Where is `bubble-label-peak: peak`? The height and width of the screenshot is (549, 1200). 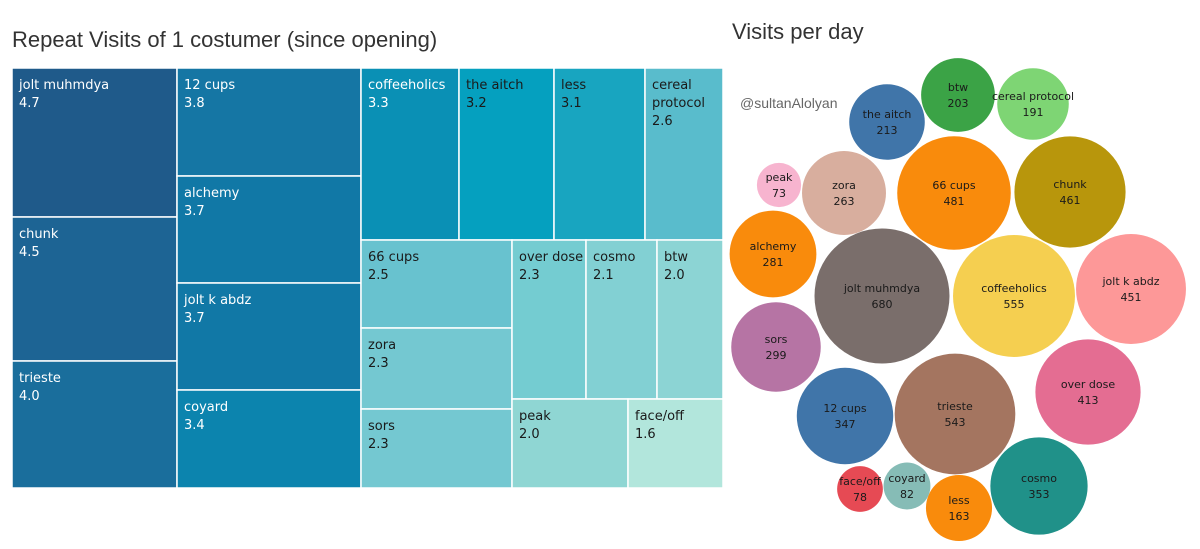 bubble-label-peak: peak is located at coordinates (779, 177).